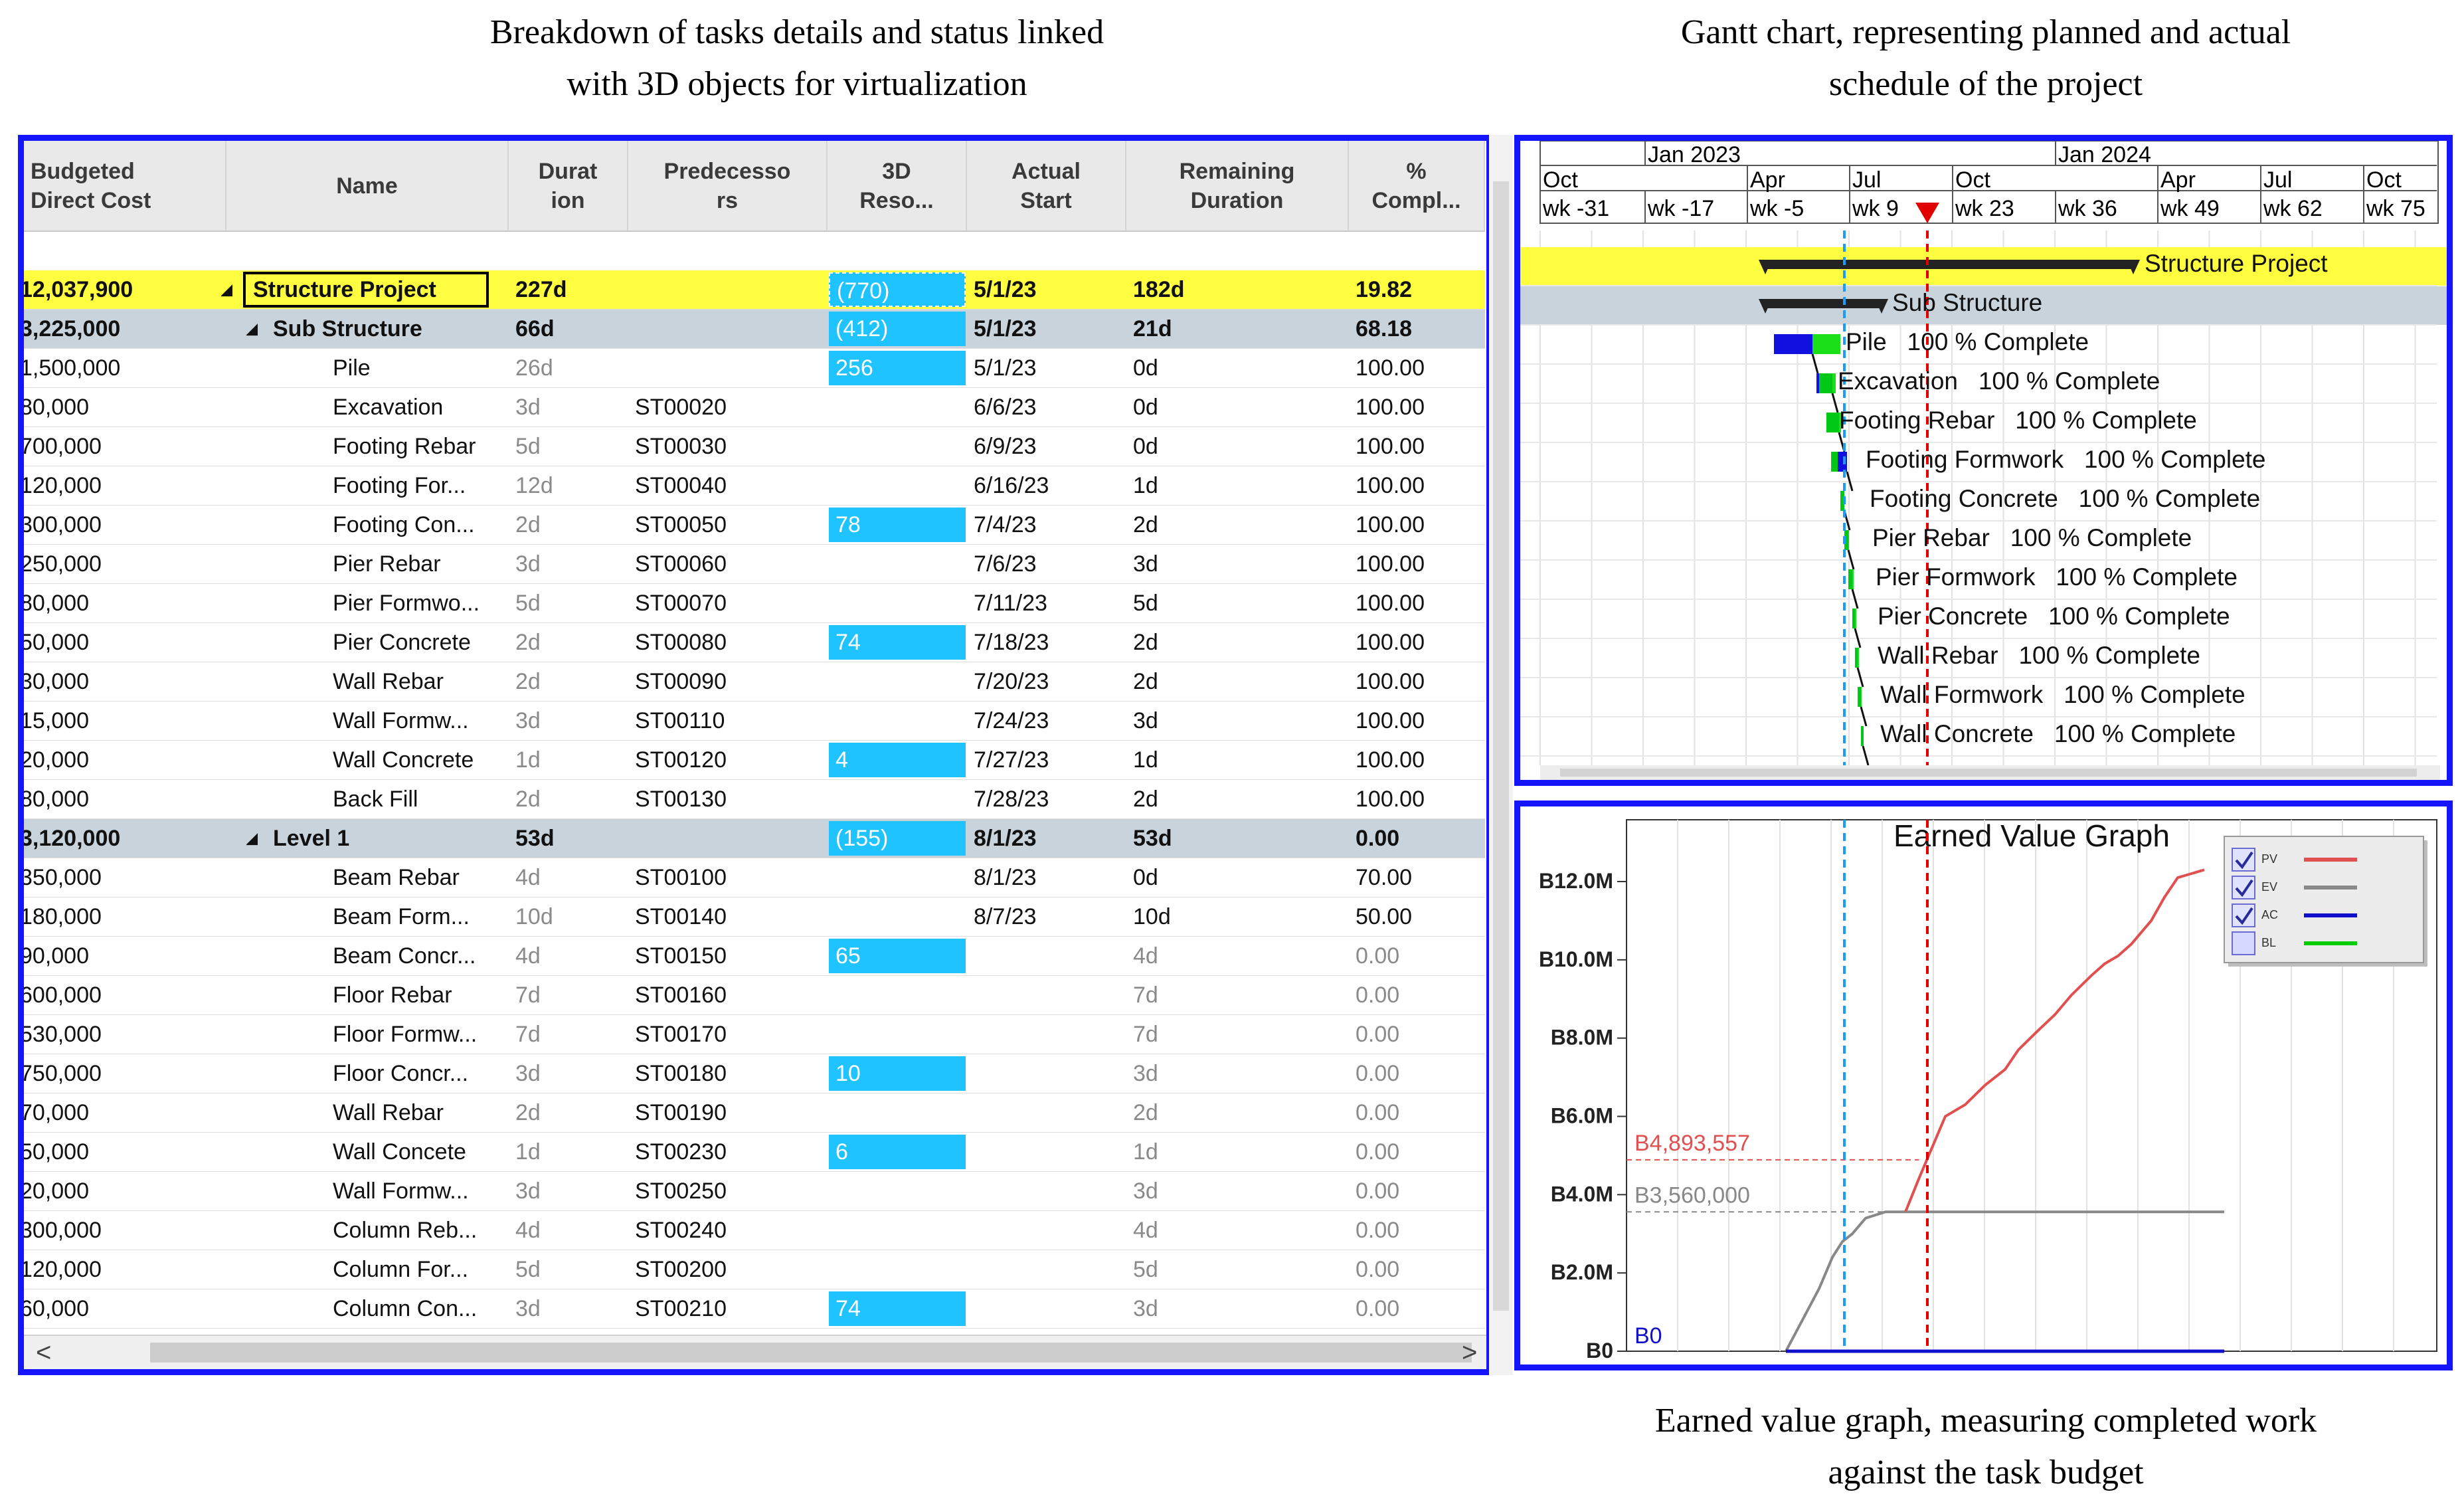 The width and height of the screenshot is (2464, 1506). Describe the element at coordinates (367, 186) in the screenshot. I see `column-header: Name` at that location.